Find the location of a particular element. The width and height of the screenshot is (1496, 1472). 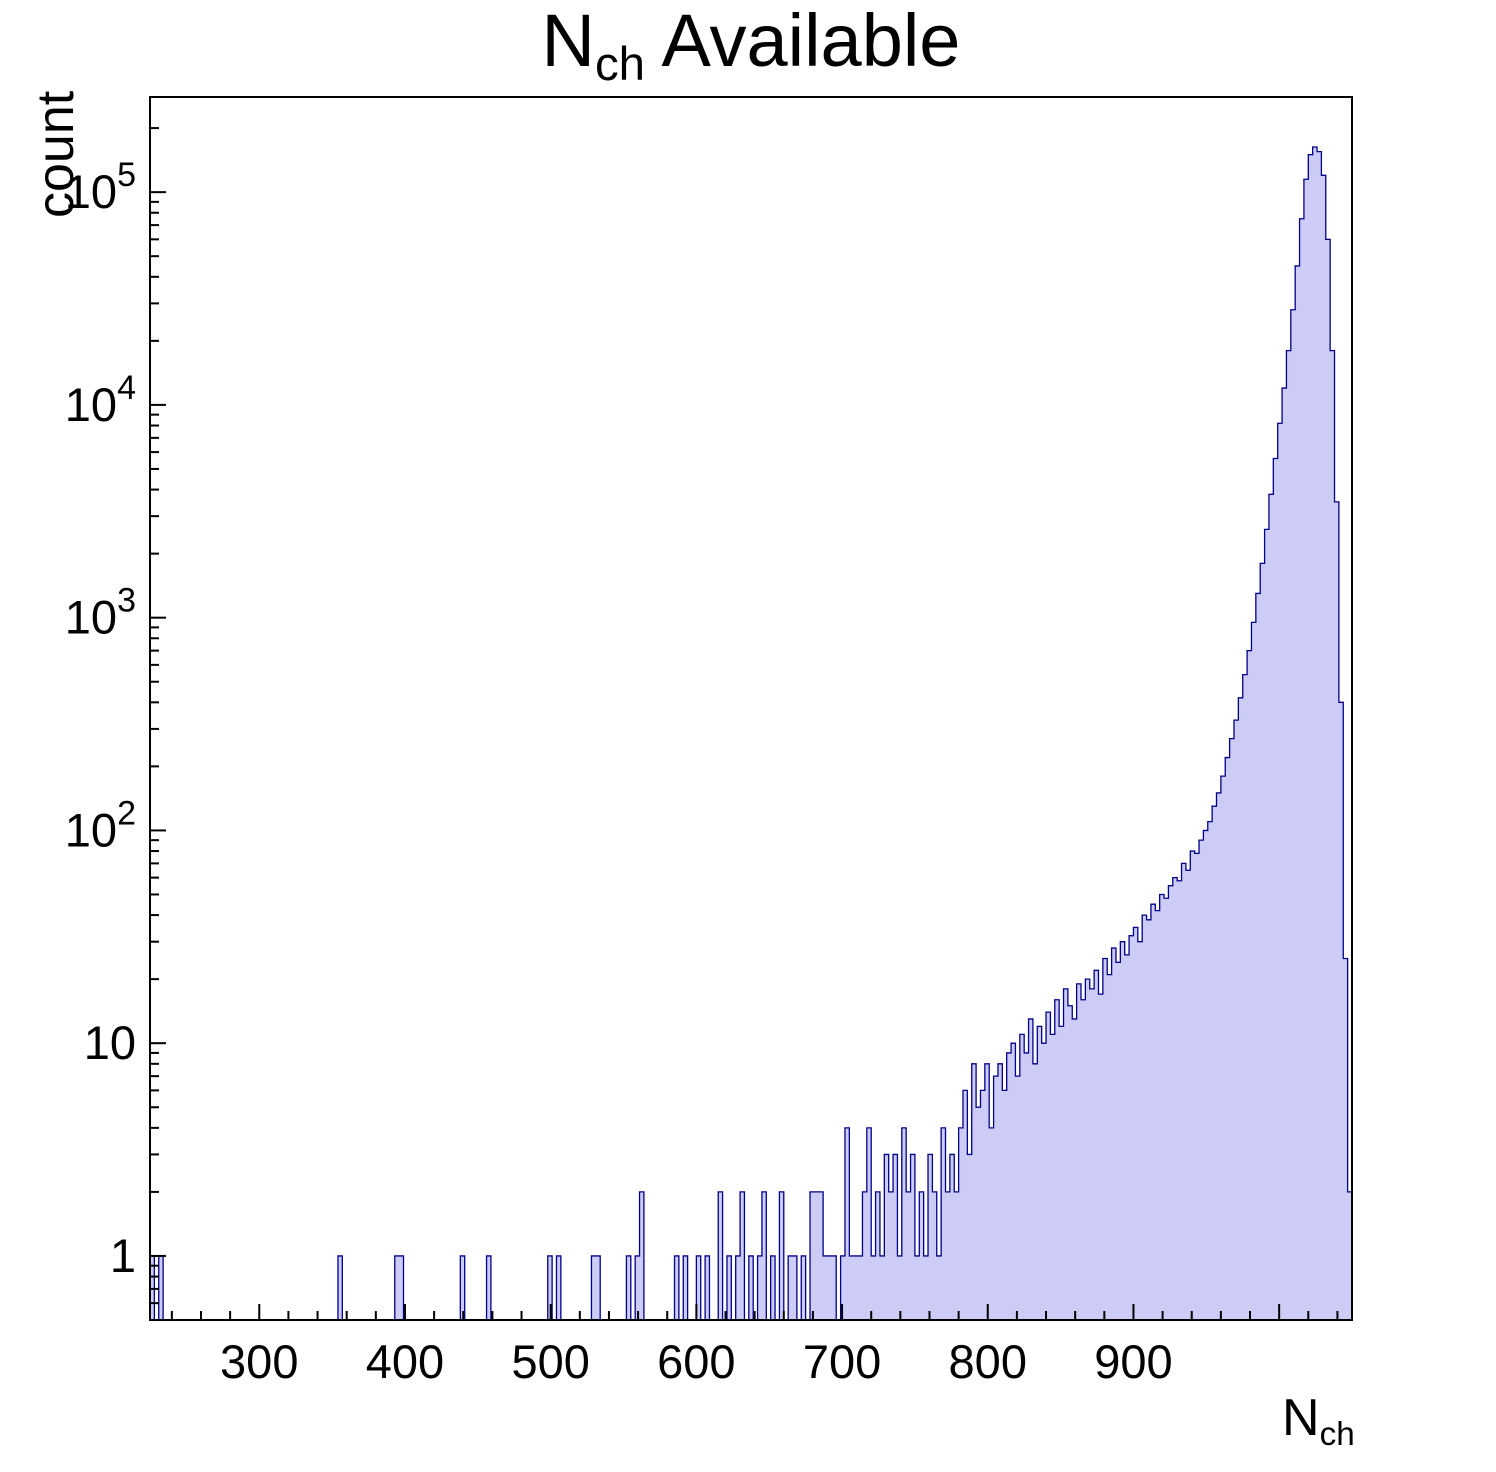

chart-title: Nch Available is located at coordinates (751, 46).